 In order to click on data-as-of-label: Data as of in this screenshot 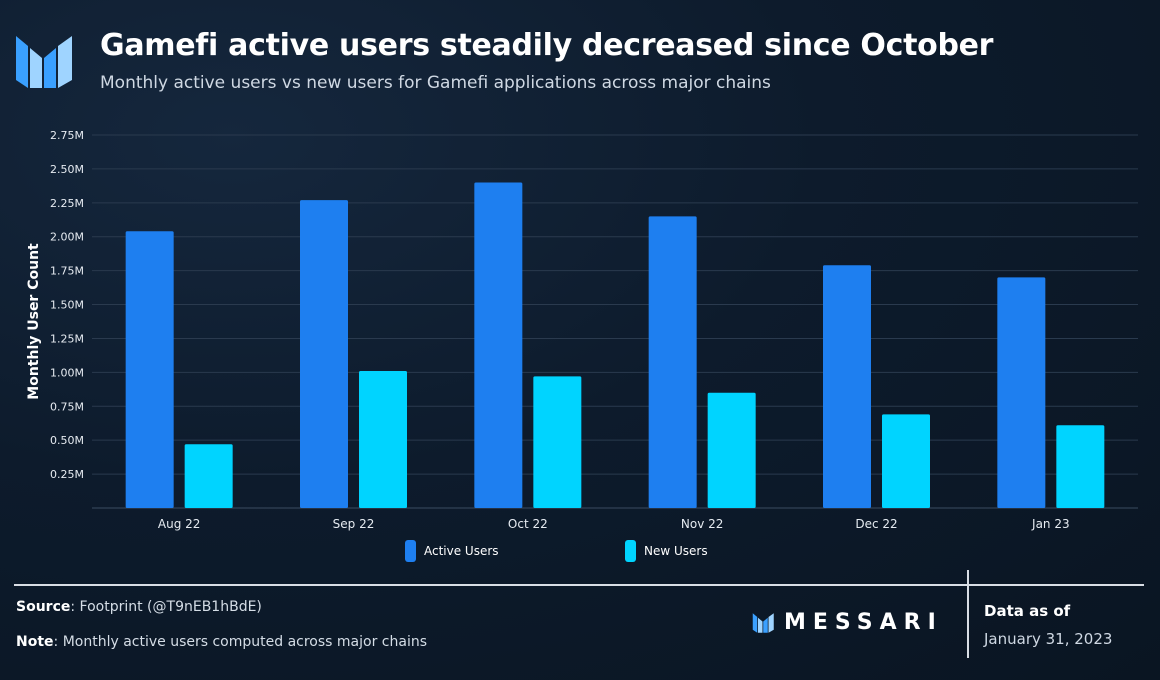, I will do `click(1027, 611)`.